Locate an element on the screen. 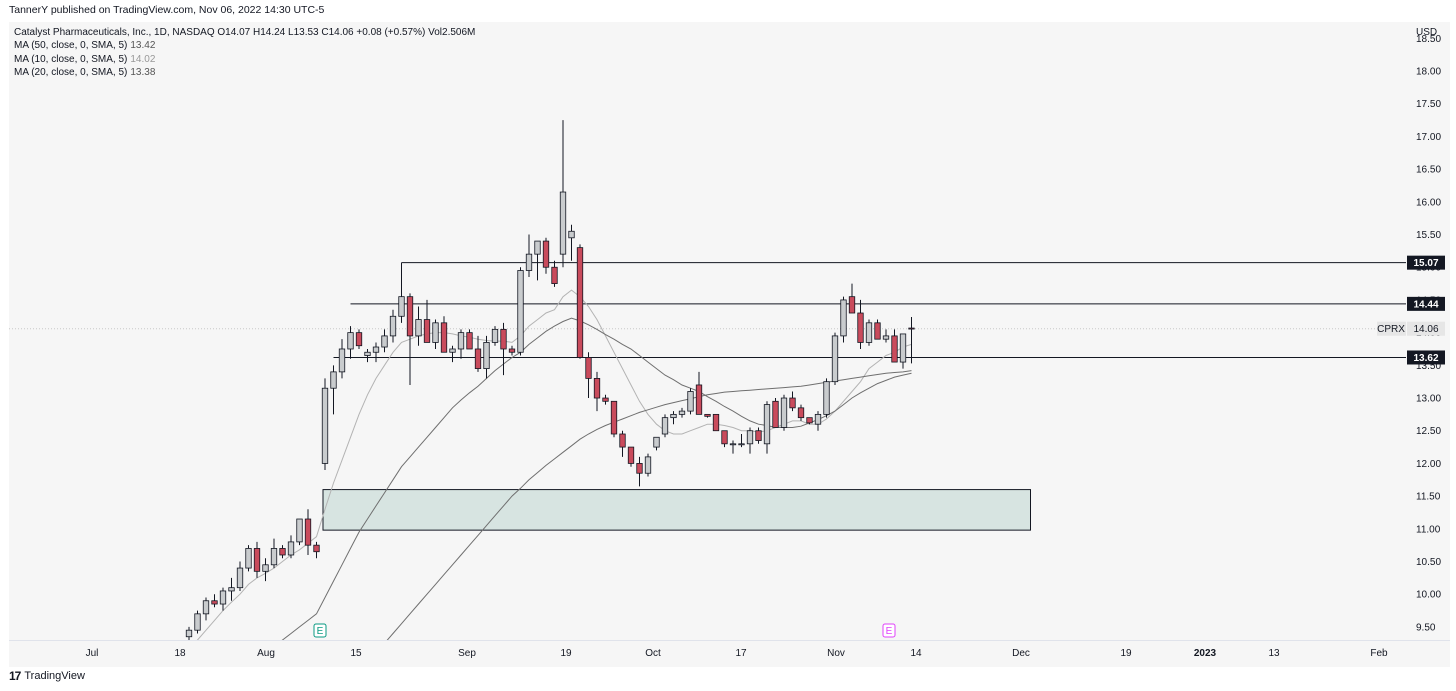 The image size is (1456, 691). earnings-marker-label: E is located at coordinates (889, 631).